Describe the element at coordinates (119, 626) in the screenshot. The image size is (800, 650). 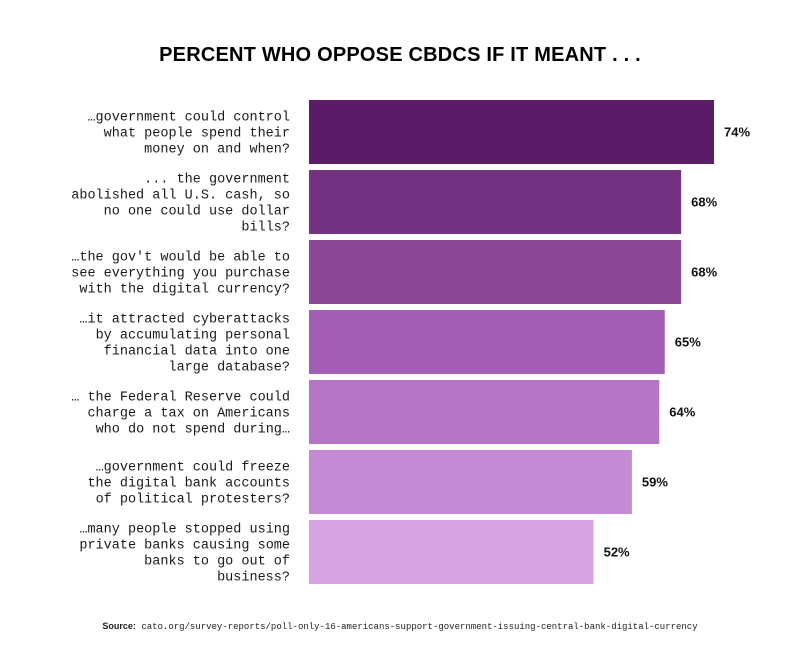
I see `source-prefix: Source:` at that location.